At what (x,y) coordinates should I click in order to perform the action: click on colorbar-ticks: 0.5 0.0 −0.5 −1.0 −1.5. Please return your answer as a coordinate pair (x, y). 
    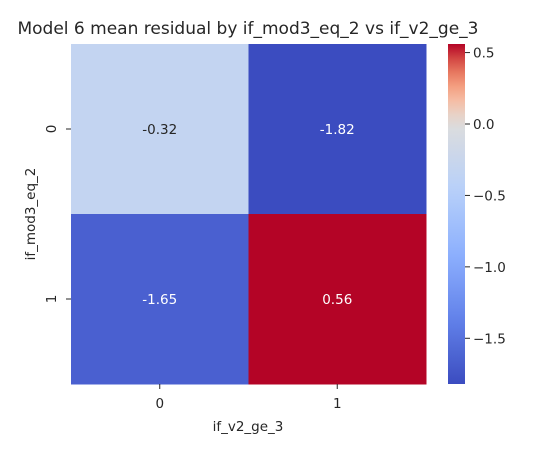
    Looking at the image, I should click on (485, 196).